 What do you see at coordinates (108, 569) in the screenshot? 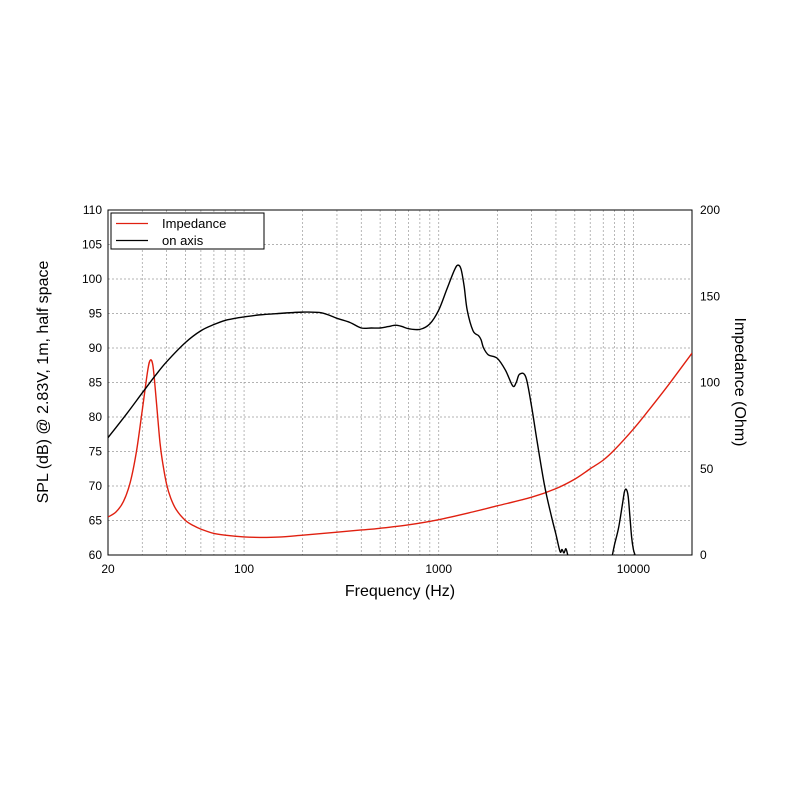
I see `x-tick-label: 20` at bounding box center [108, 569].